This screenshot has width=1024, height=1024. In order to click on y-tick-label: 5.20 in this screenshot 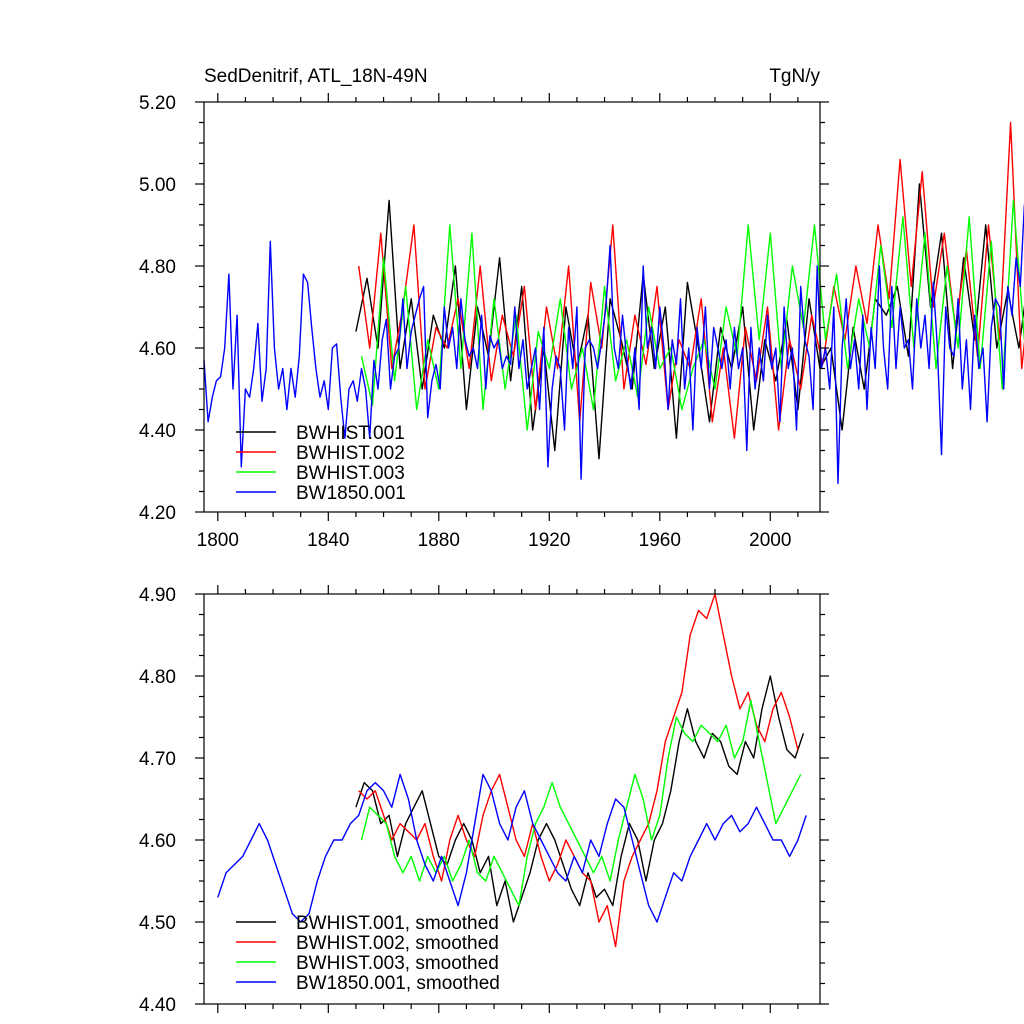, I will do `click(157, 103)`.